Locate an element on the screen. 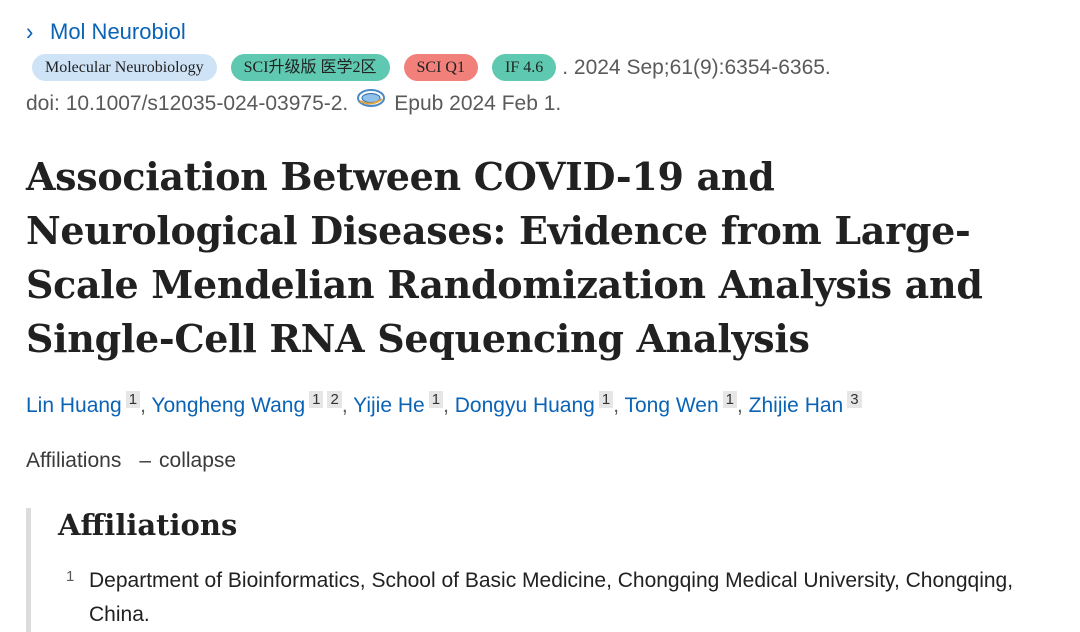 This screenshot has width=1080, height=632. affiliations-heading: Affiliations is located at coordinates (148, 525).